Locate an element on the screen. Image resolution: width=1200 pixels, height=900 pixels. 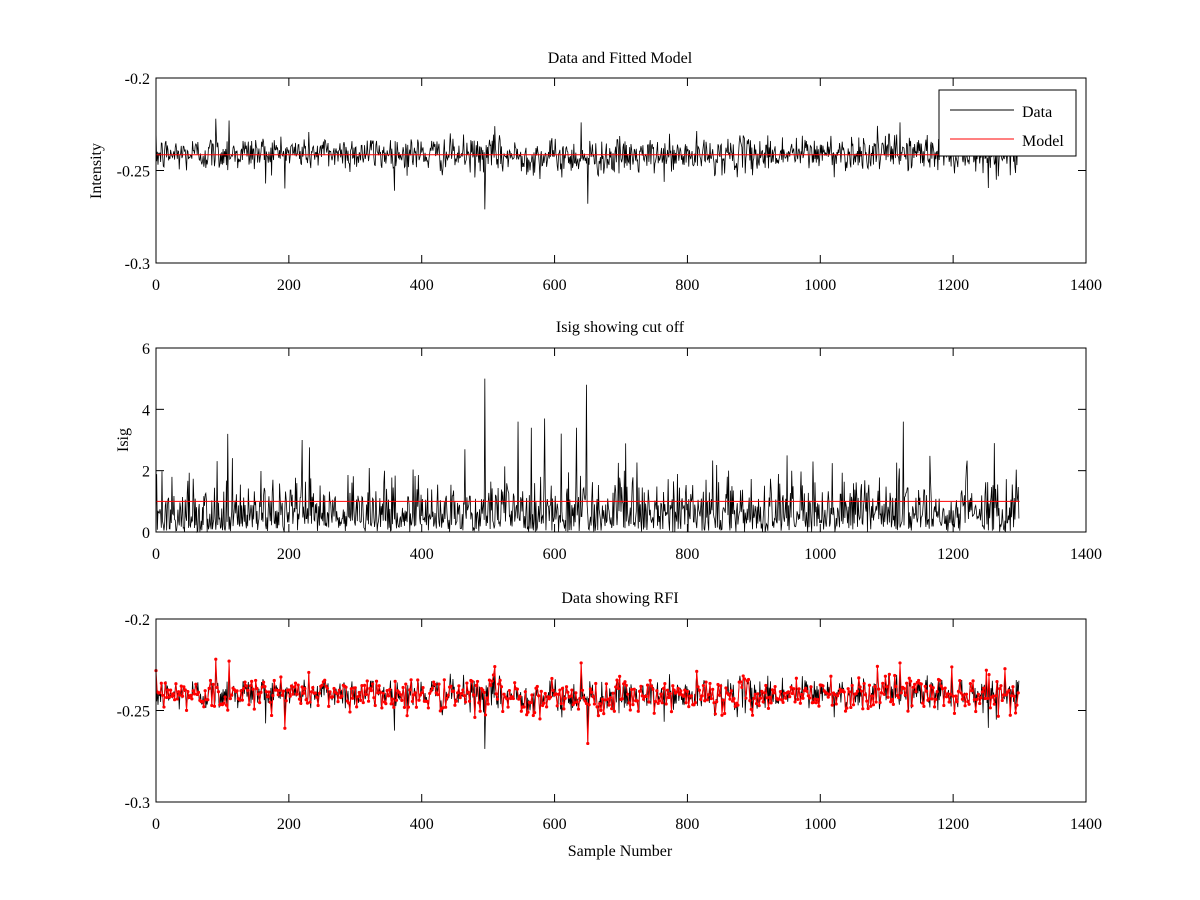
x-tick-label: 1200 is located at coordinates (953, 285).